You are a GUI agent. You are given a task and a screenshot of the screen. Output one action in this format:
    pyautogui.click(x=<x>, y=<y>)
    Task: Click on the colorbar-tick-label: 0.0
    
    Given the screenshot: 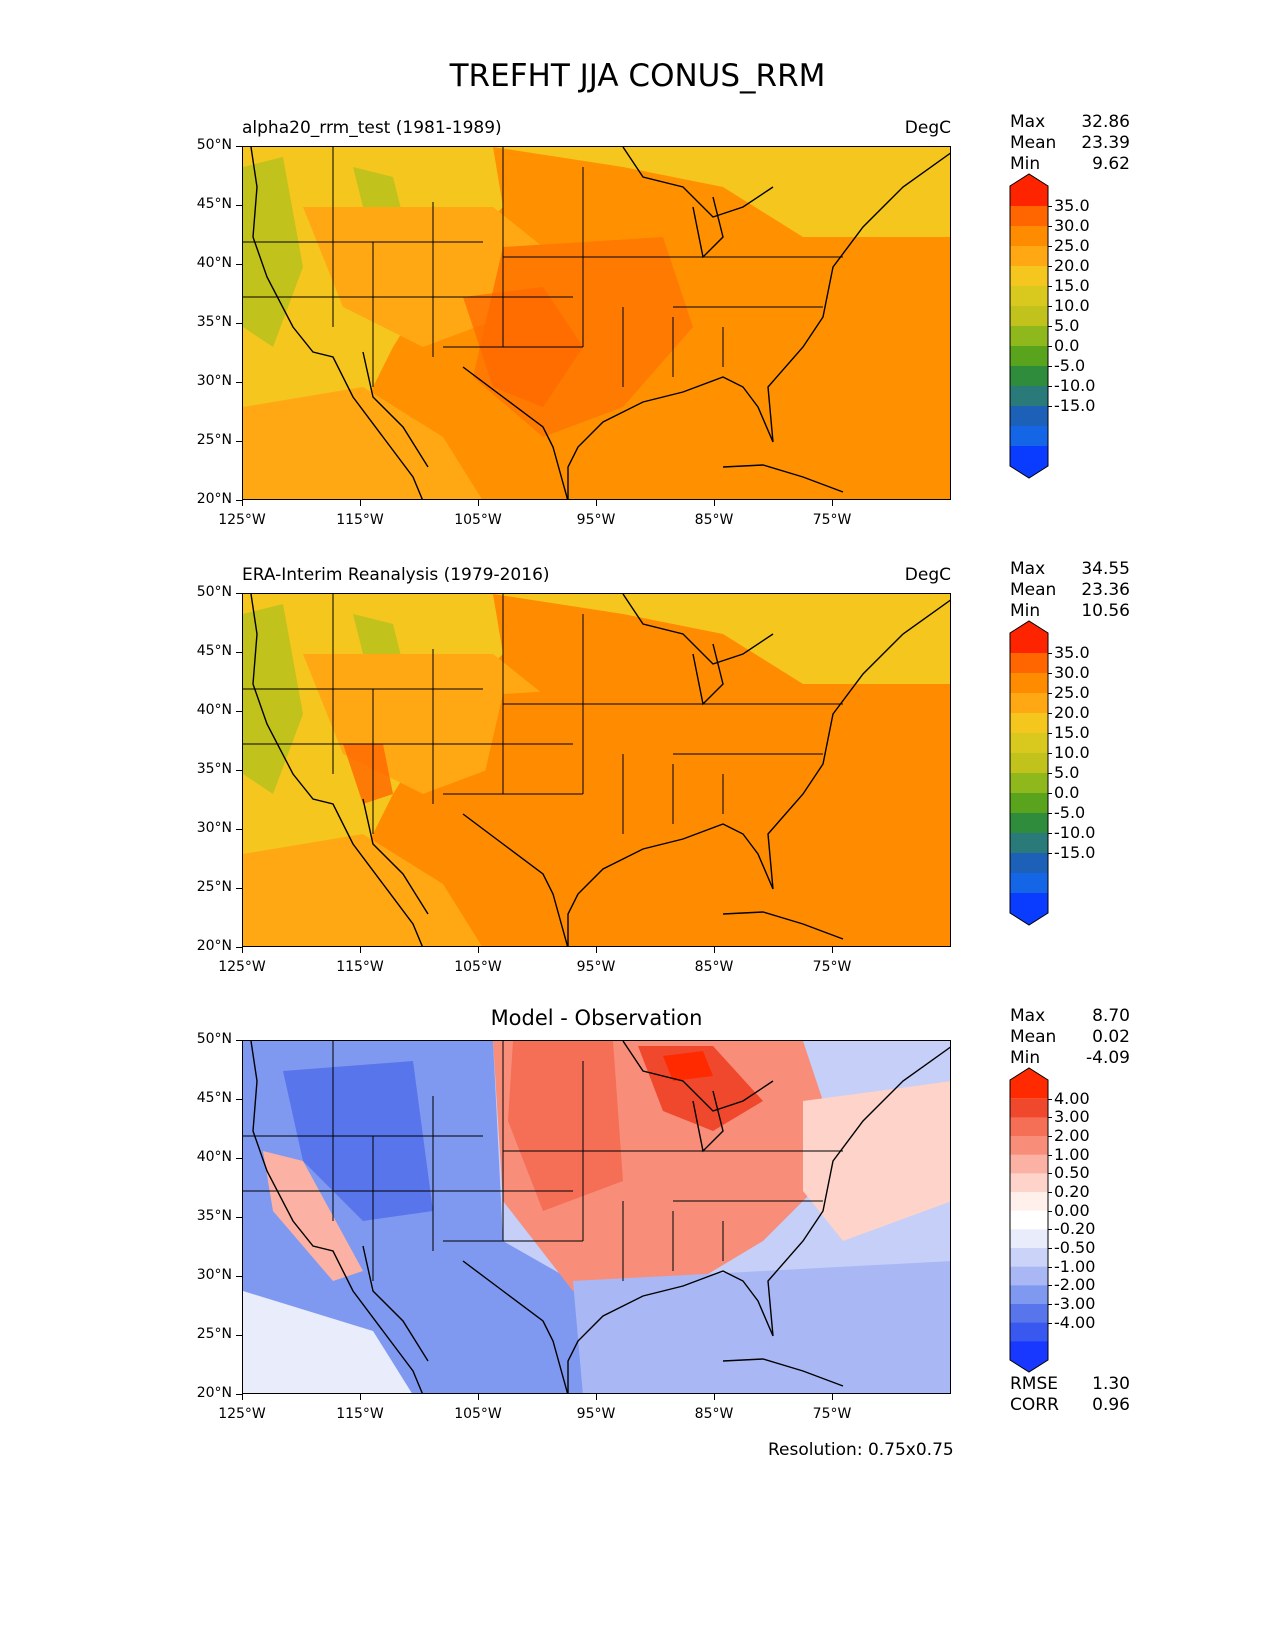 What is the action you would take?
    pyautogui.click(x=1067, y=792)
    